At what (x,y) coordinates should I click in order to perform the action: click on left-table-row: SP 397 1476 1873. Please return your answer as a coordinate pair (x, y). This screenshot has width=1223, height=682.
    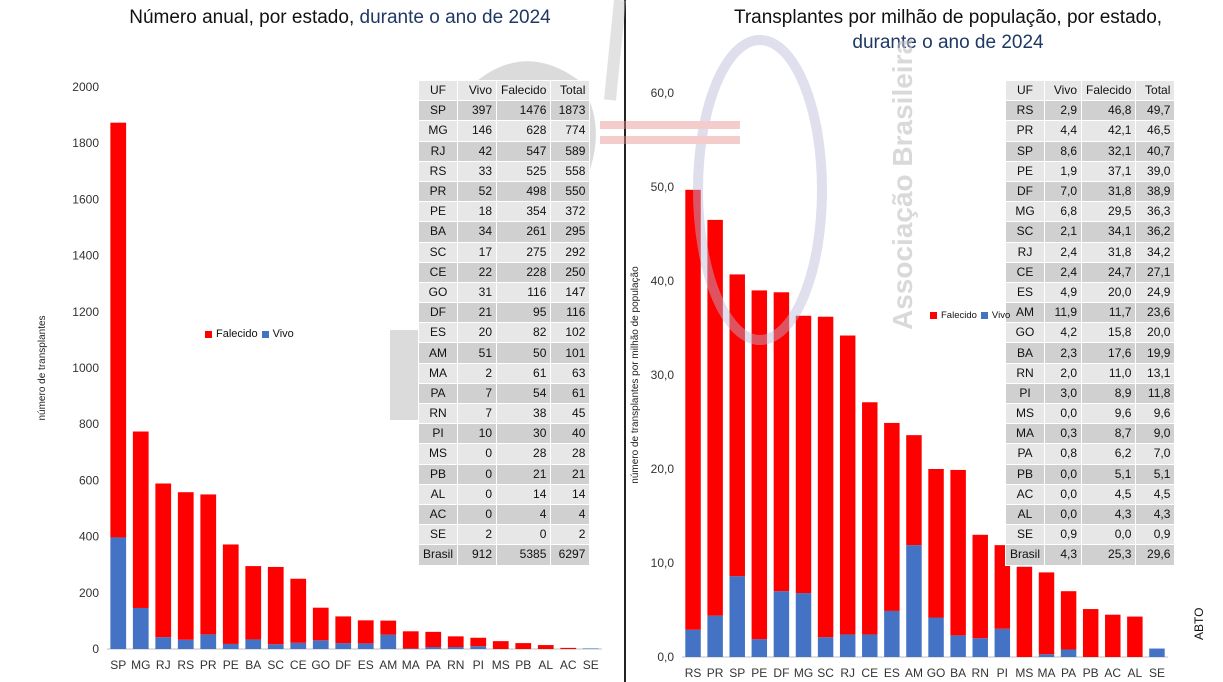
    Looking at the image, I should click on (504, 111).